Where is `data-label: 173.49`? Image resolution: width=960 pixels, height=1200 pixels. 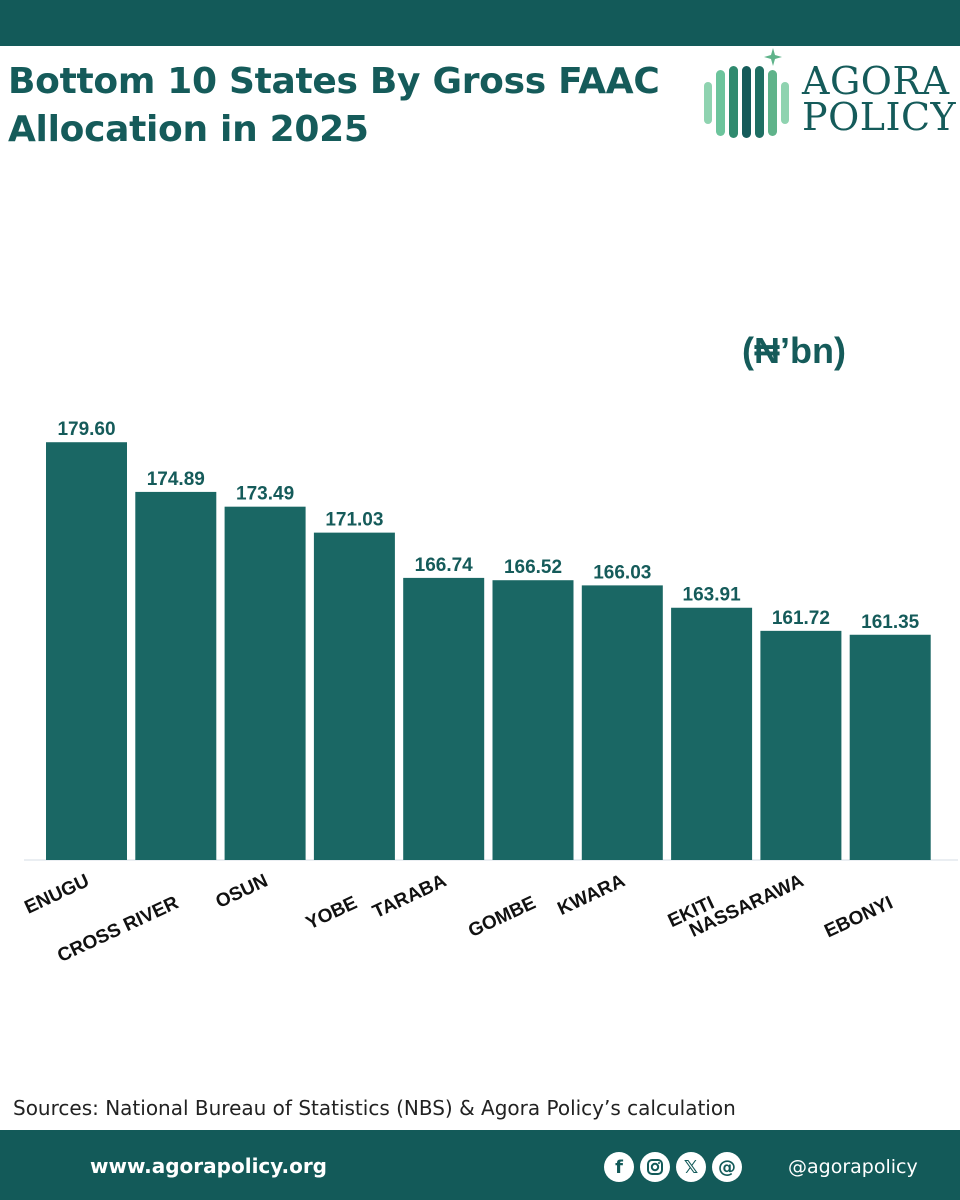
data-label: 173.49 is located at coordinates (265, 494).